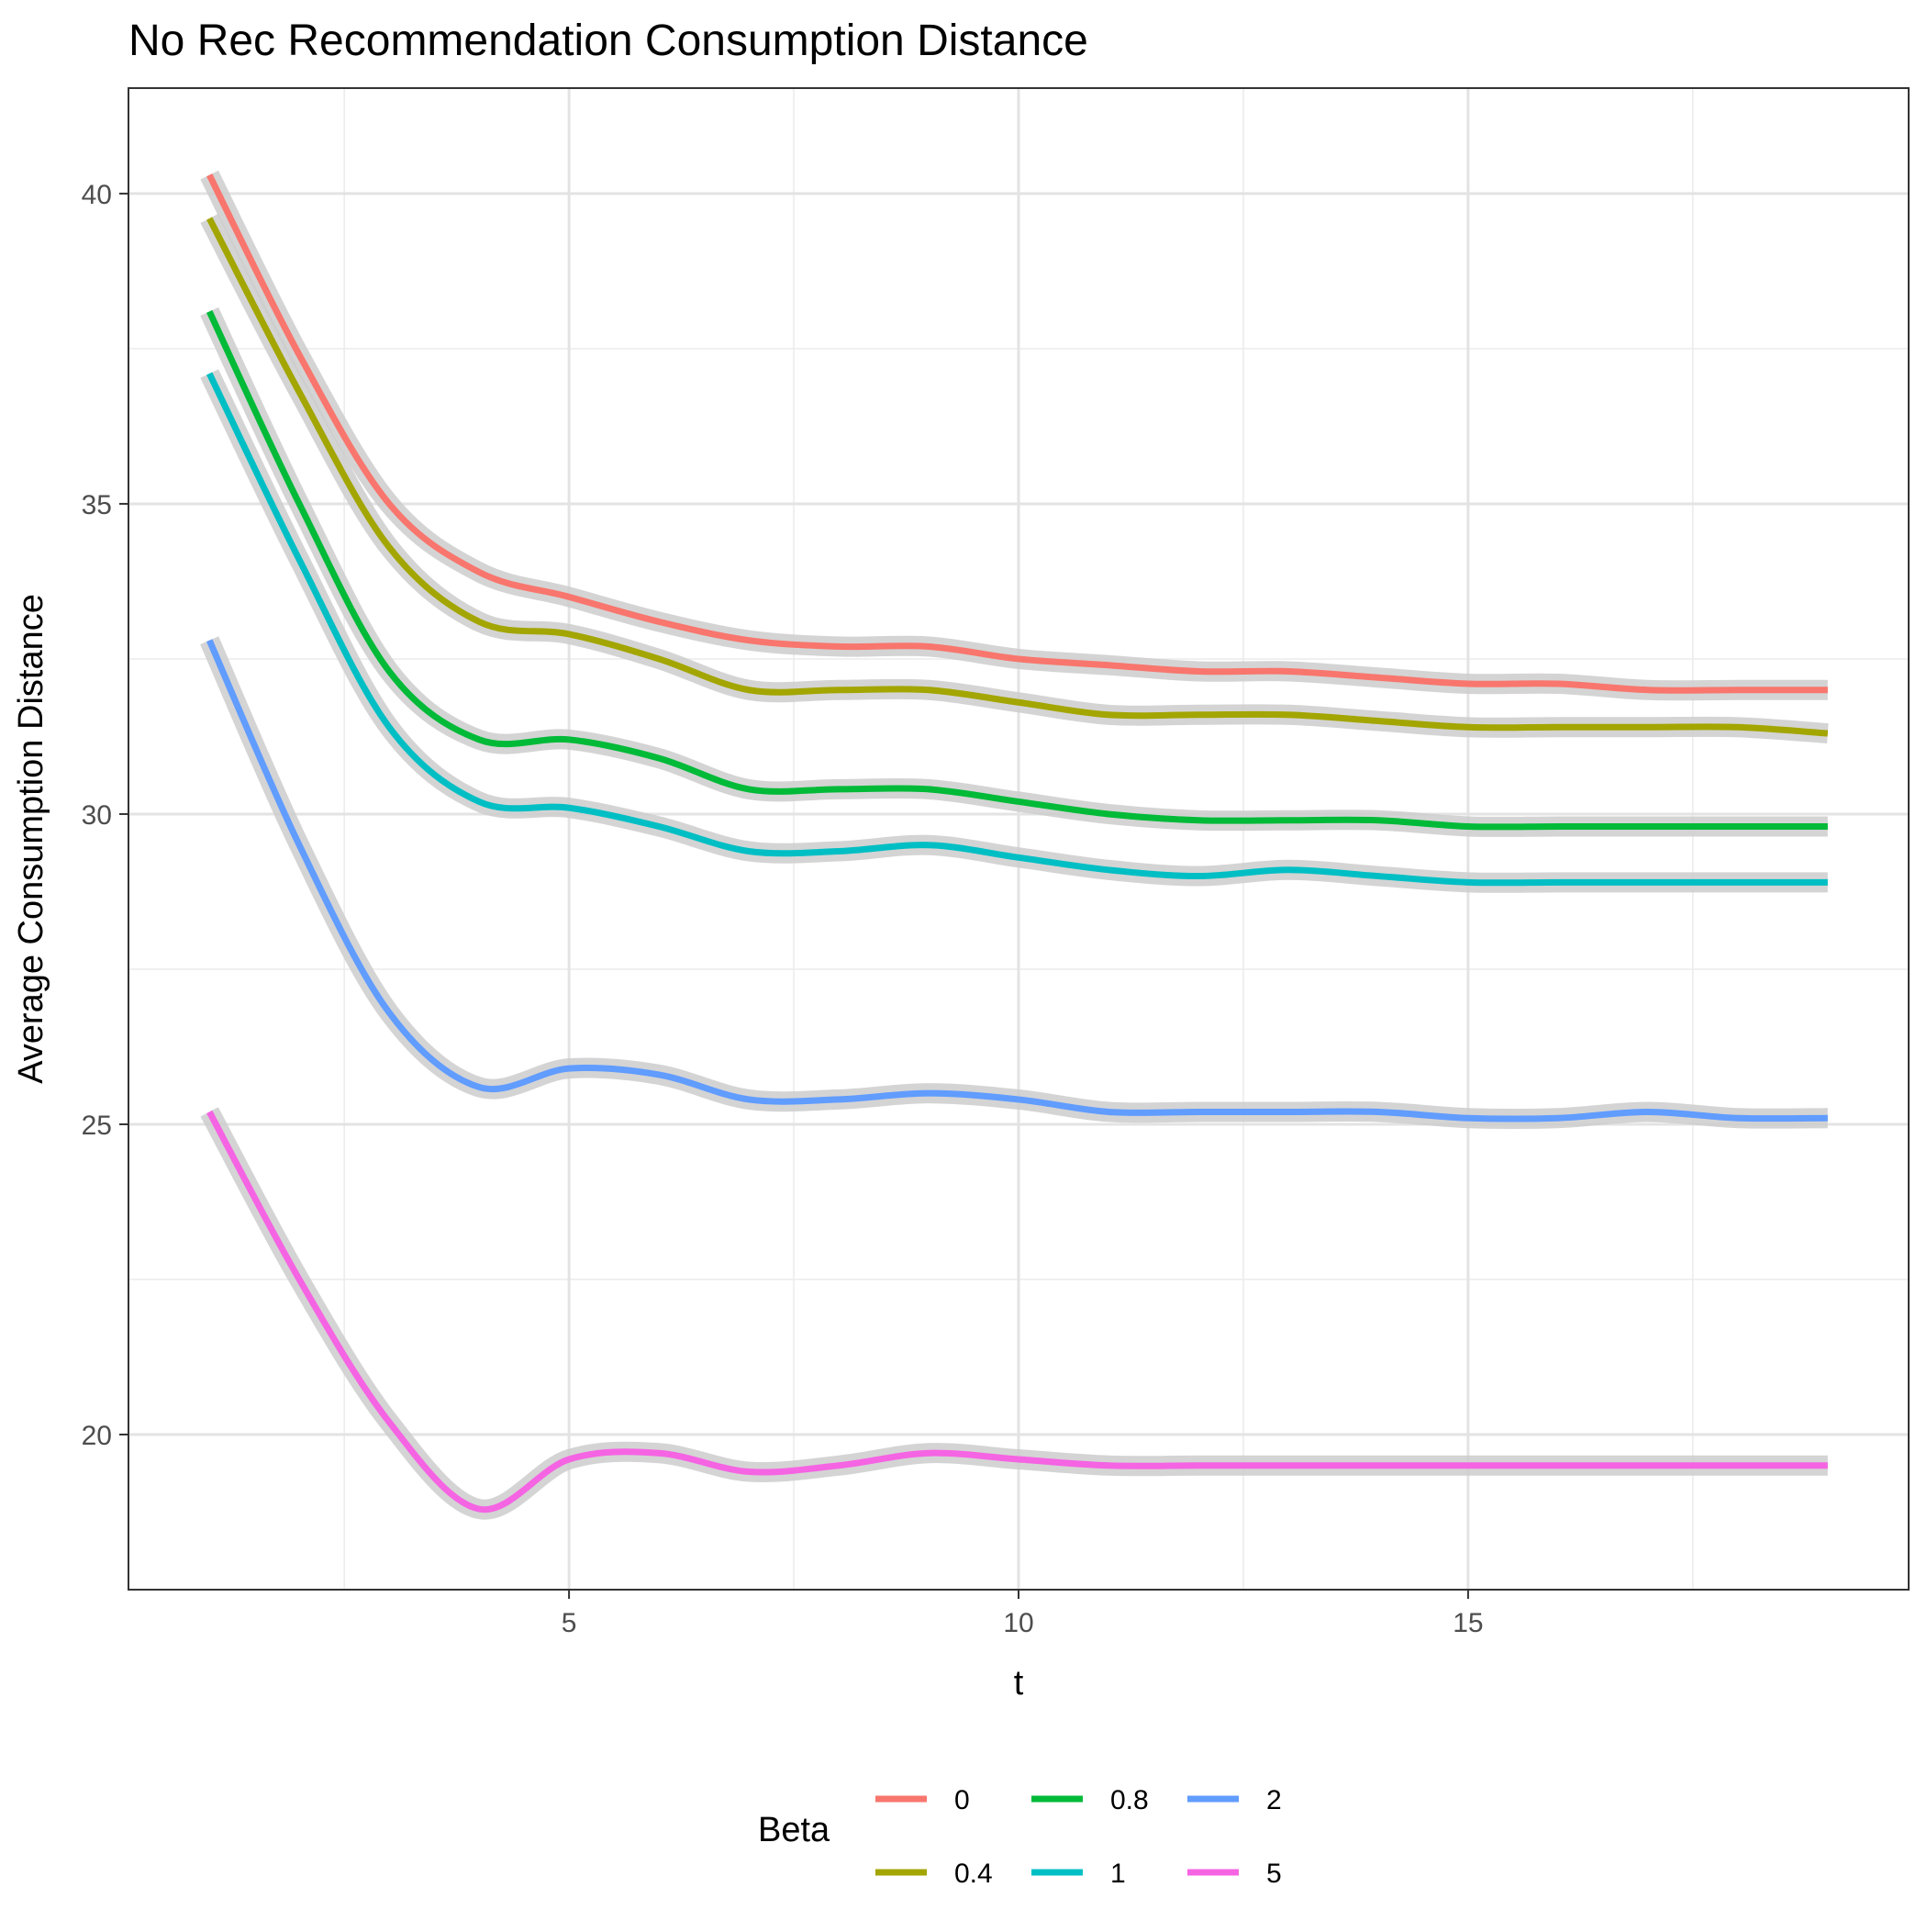 This screenshot has height=1932, width=1927. What do you see at coordinates (1129, 1800) in the screenshot?
I see `legend-label-0.8: 0.8` at bounding box center [1129, 1800].